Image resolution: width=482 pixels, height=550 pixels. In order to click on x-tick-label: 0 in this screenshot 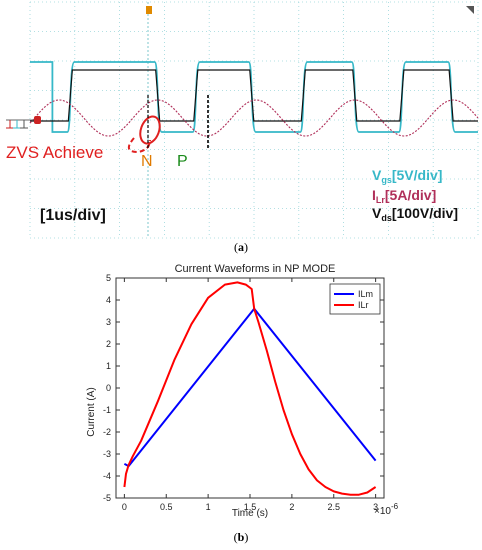, I will do `click(124, 507)`.